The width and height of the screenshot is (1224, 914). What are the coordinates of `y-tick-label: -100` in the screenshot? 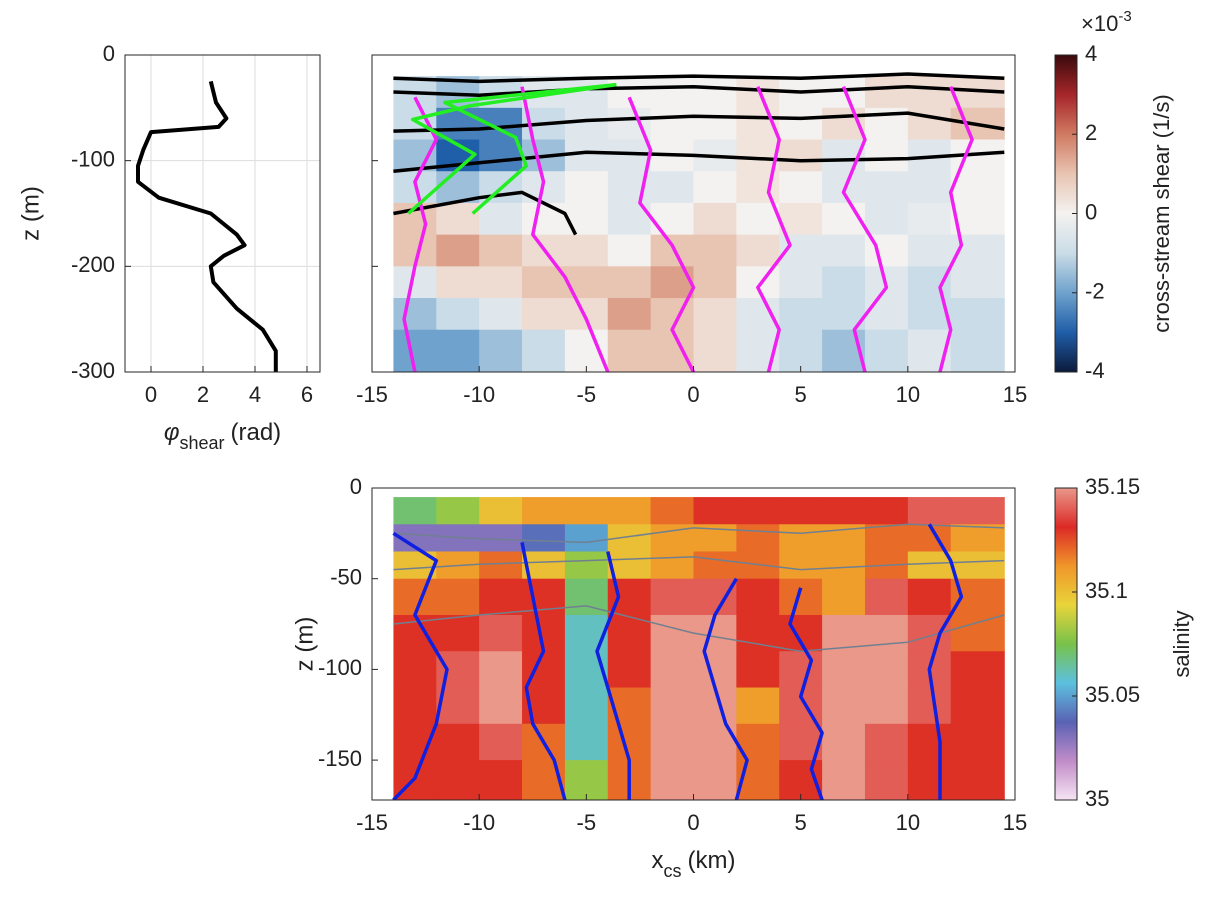 It's located at (340, 667).